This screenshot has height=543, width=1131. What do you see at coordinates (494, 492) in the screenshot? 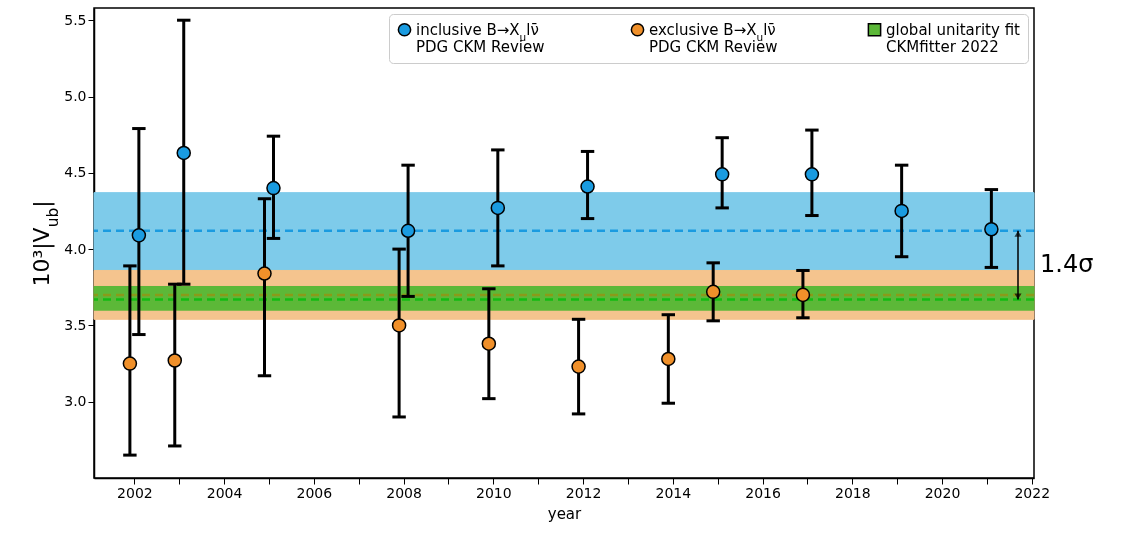
I see `x-tick-label: 2010` at bounding box center [494, 492].